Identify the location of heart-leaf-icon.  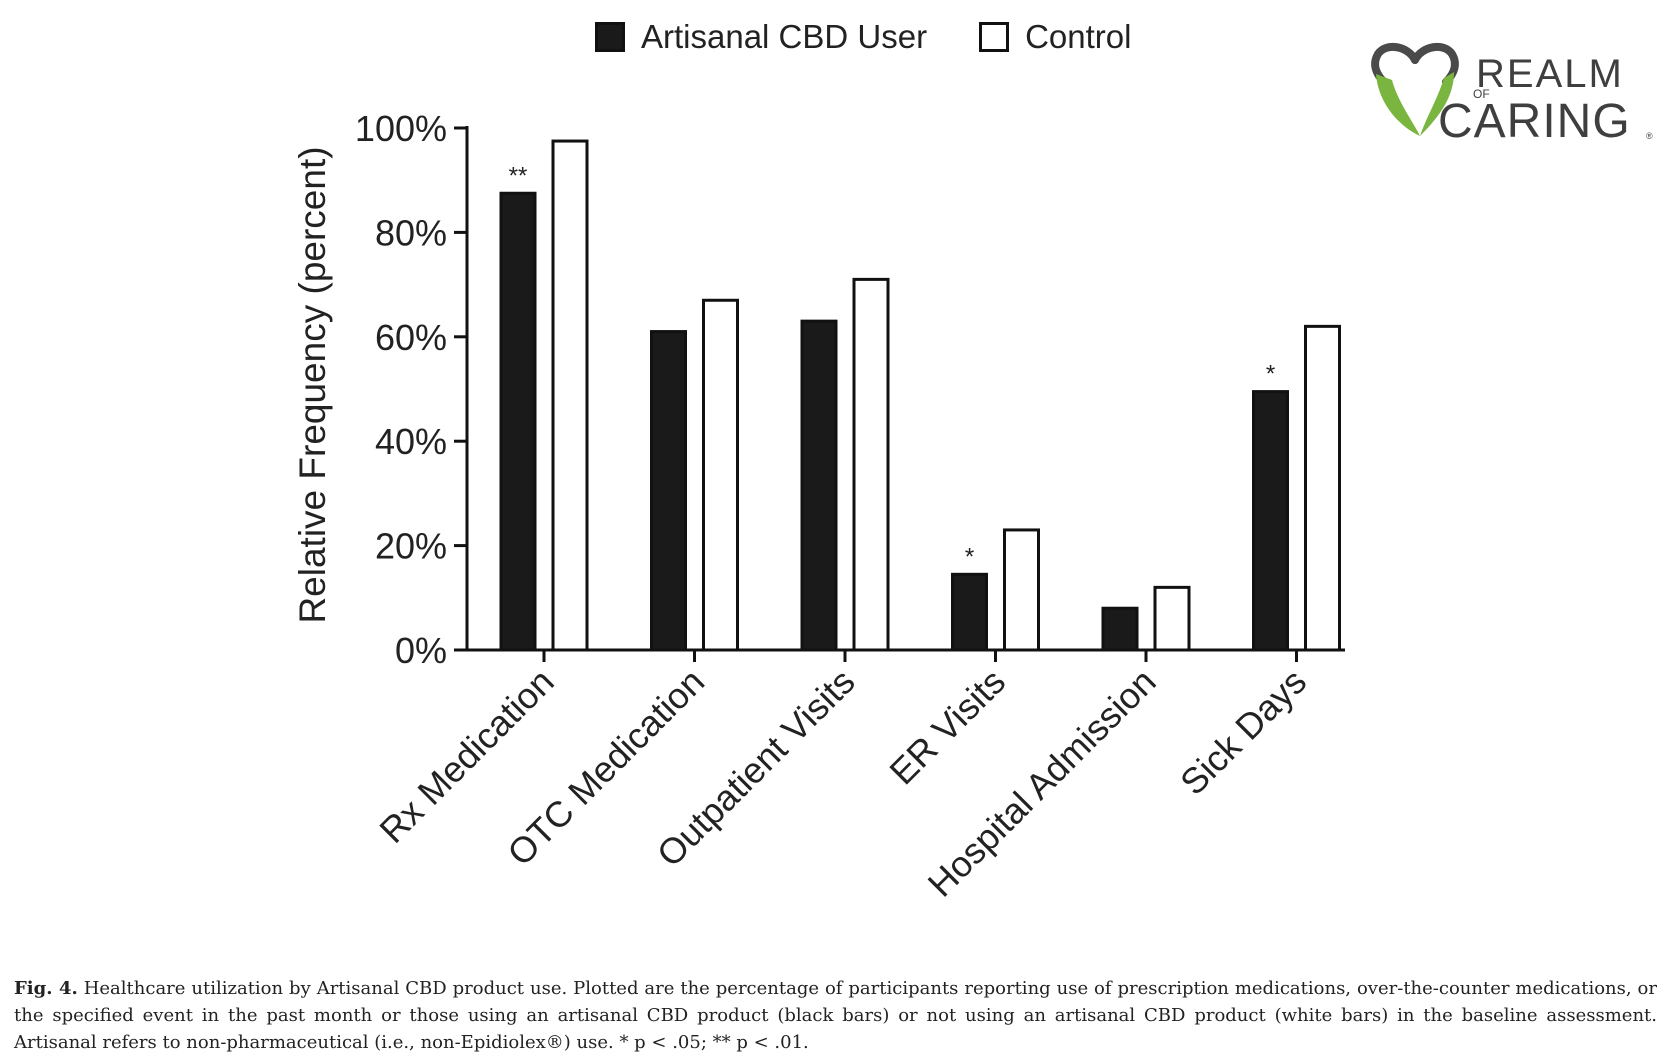
(1415, 89).